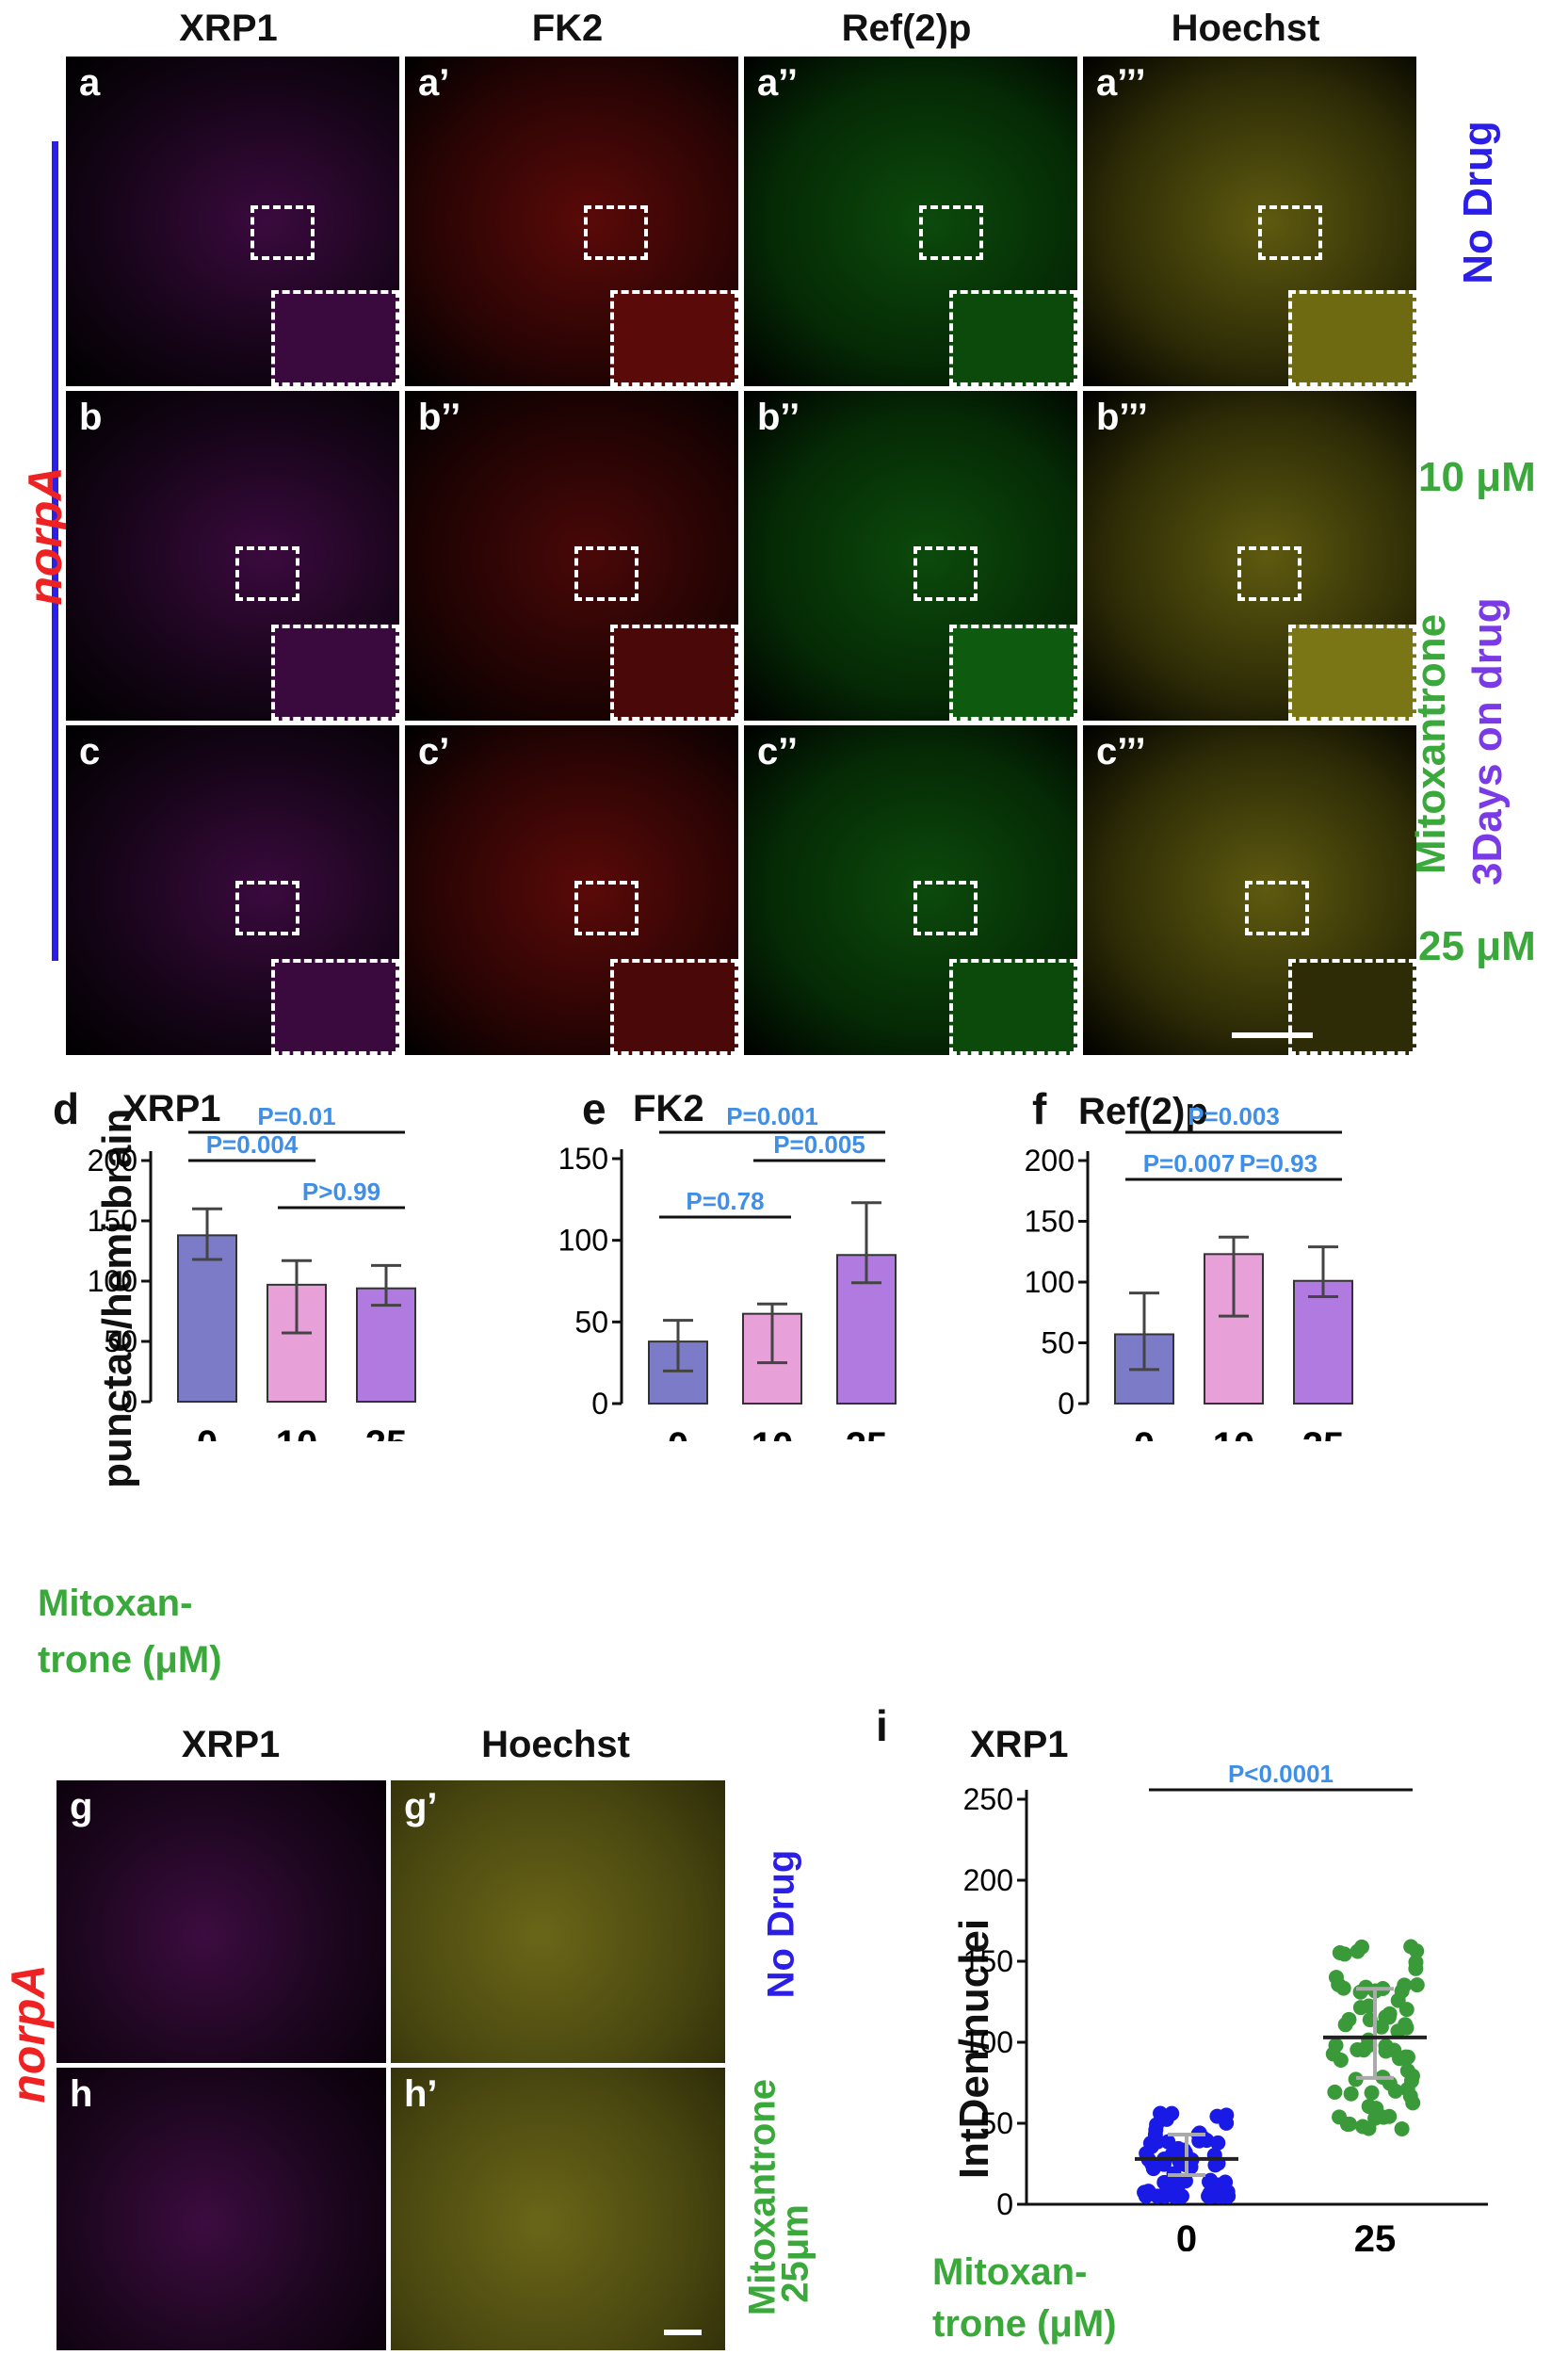  Describe the element at coordinates (555, 1744) in the screenshot. I see `bottom-col-header-hoechst: Hoechst` at that location.